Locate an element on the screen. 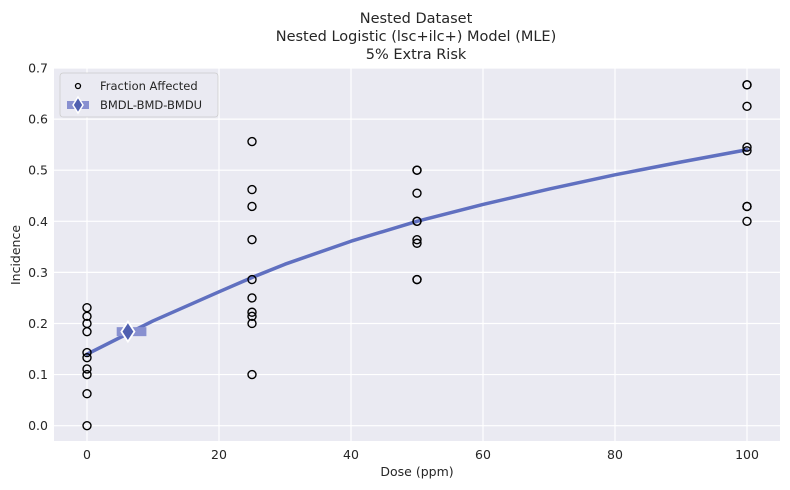 The height and width of the screenshot is (490, 790). chart-title-line-1: Nested Dataset is located at coordinates (416, 19).